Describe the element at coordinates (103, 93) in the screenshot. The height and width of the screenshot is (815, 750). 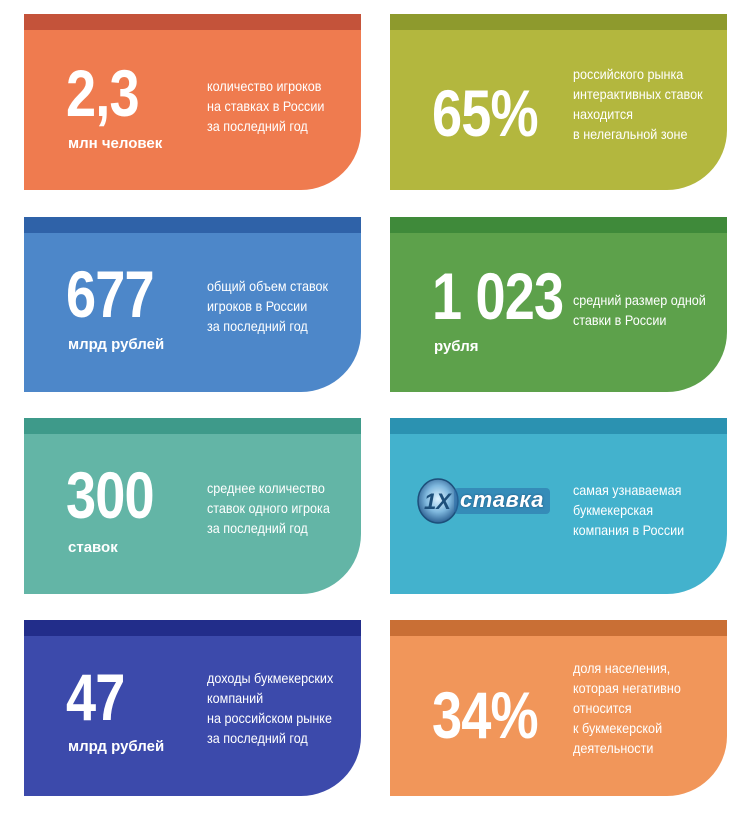
I see `stat-value: 2,3` at that location.